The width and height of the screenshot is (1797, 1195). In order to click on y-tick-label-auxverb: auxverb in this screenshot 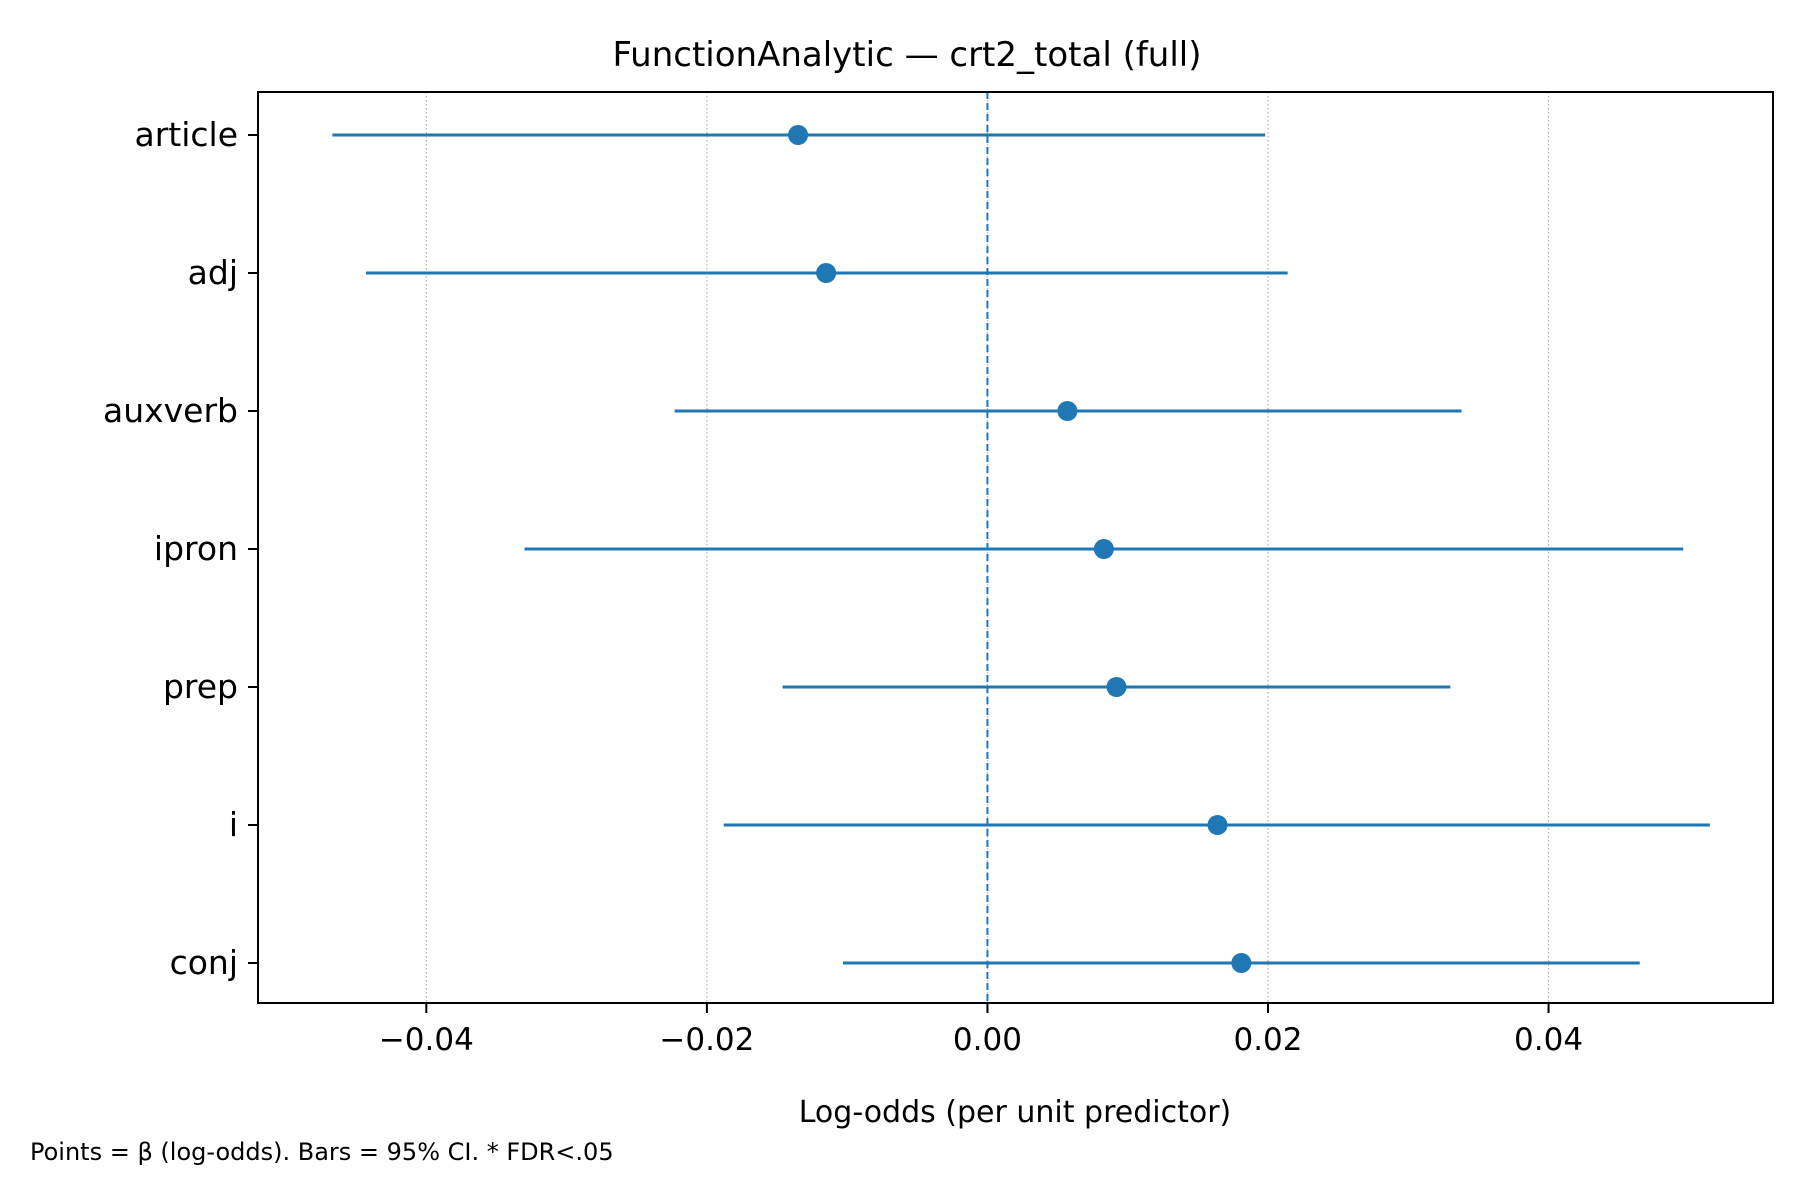, I will do `click(170, 410)`.